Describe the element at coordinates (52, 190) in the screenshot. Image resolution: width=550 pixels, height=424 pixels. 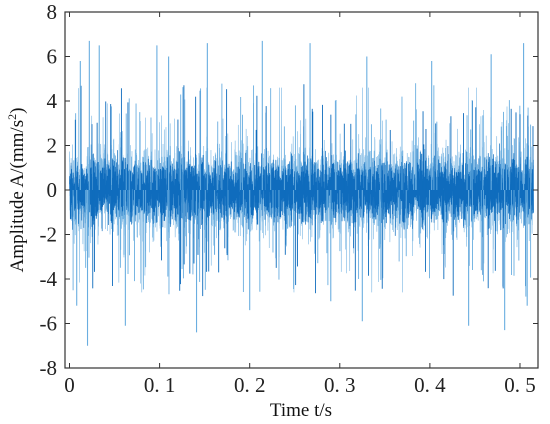
I see `y-tick-label: 0` at that location.